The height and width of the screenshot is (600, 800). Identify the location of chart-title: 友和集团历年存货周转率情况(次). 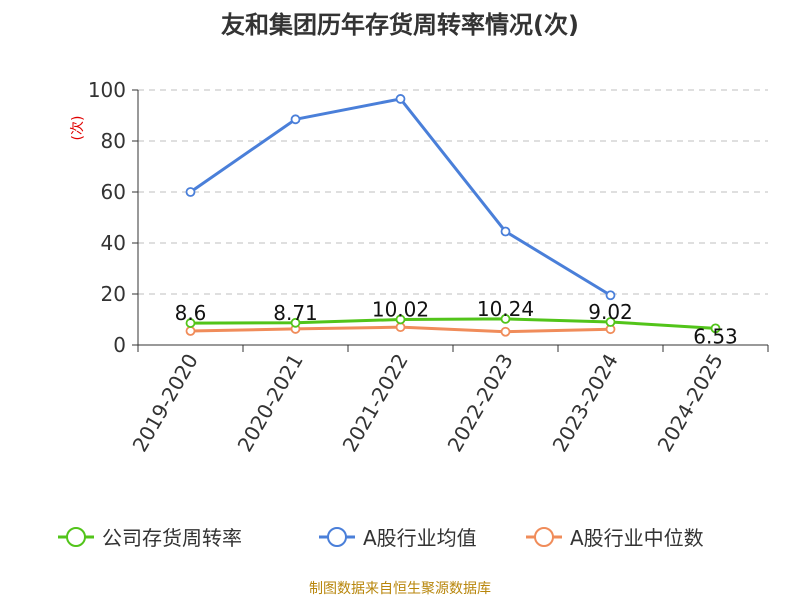
(400, 25).